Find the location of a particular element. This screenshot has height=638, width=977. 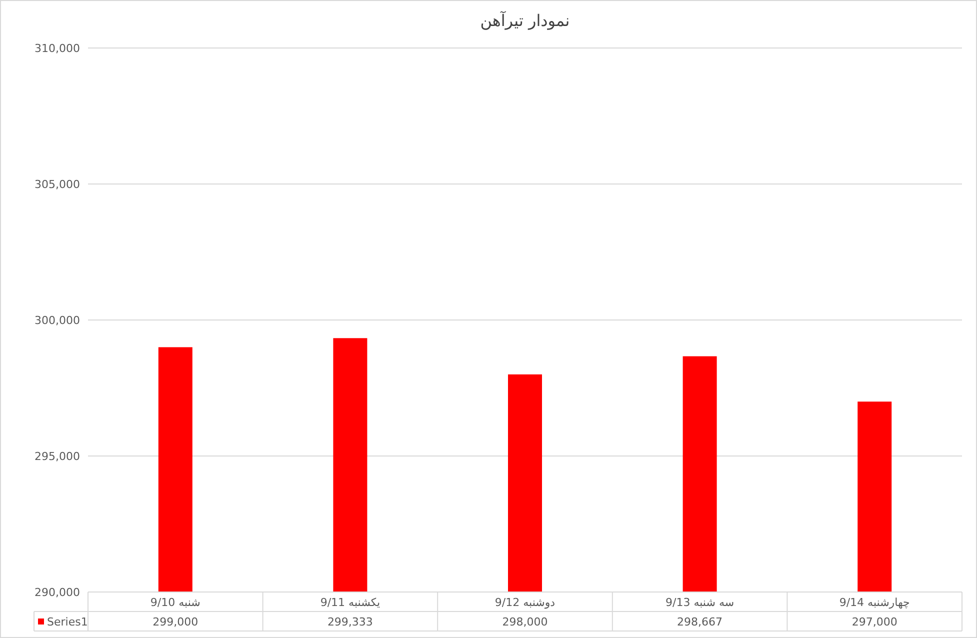

x-tick-label: یکشنبه 9/11 is located at coordinates (350, 602).